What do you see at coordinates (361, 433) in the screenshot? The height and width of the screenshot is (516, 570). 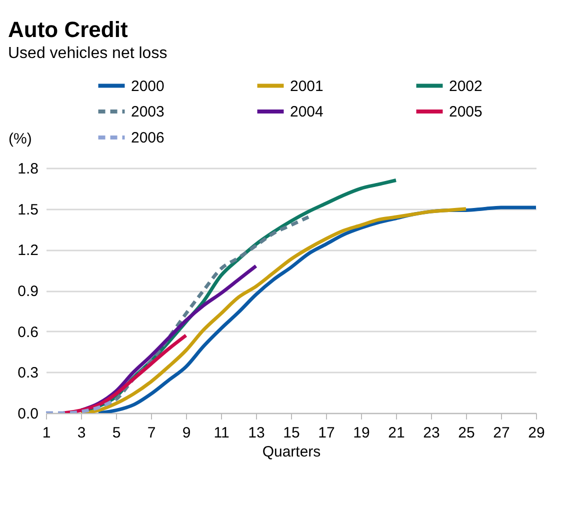 I see `x-tick-label: 19` at bounding box center [361, 433].